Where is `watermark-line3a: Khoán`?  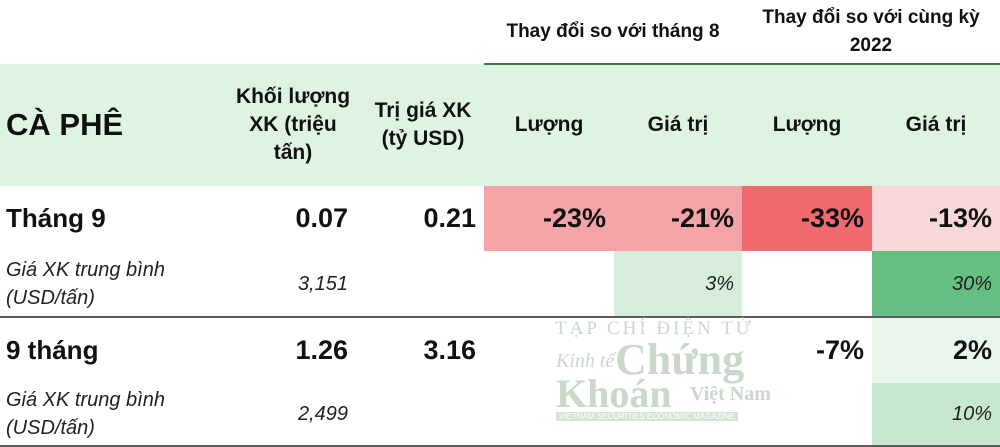 watermark-line3a: Khoán is located at coordinates (614, 393).